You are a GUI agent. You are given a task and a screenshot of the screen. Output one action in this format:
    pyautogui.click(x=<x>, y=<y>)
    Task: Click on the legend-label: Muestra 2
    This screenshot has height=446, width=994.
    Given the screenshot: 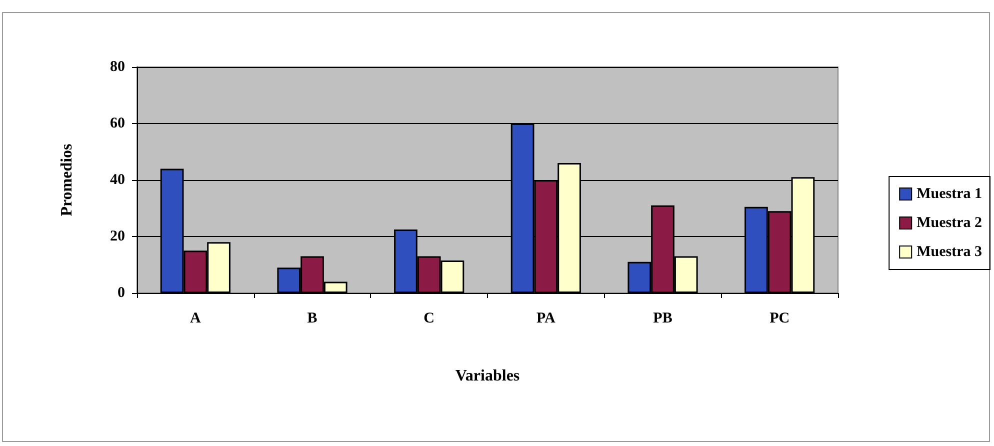 What is the action you would take?
    pyautogui.click(x=949, y=223)
    